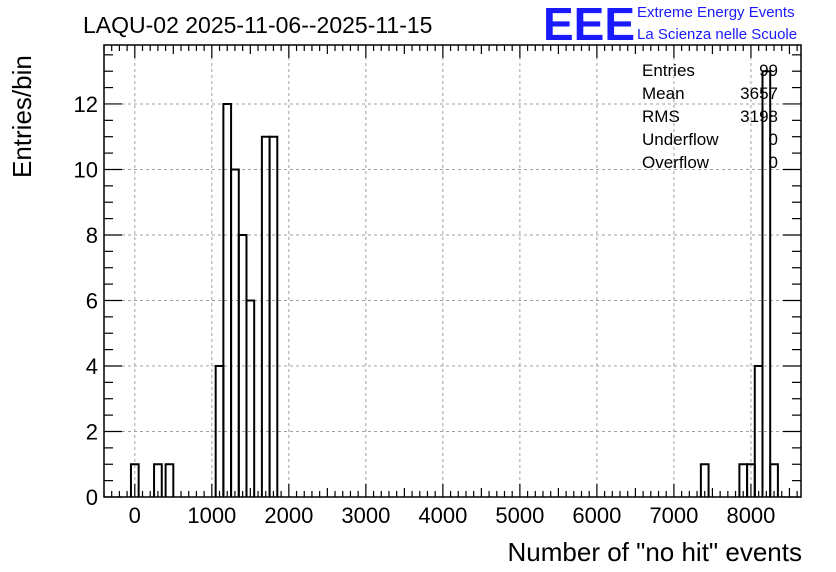 This screenshot has width=836, height=572. I want to click on stat-label-entries: Entries, so click(668, 70).